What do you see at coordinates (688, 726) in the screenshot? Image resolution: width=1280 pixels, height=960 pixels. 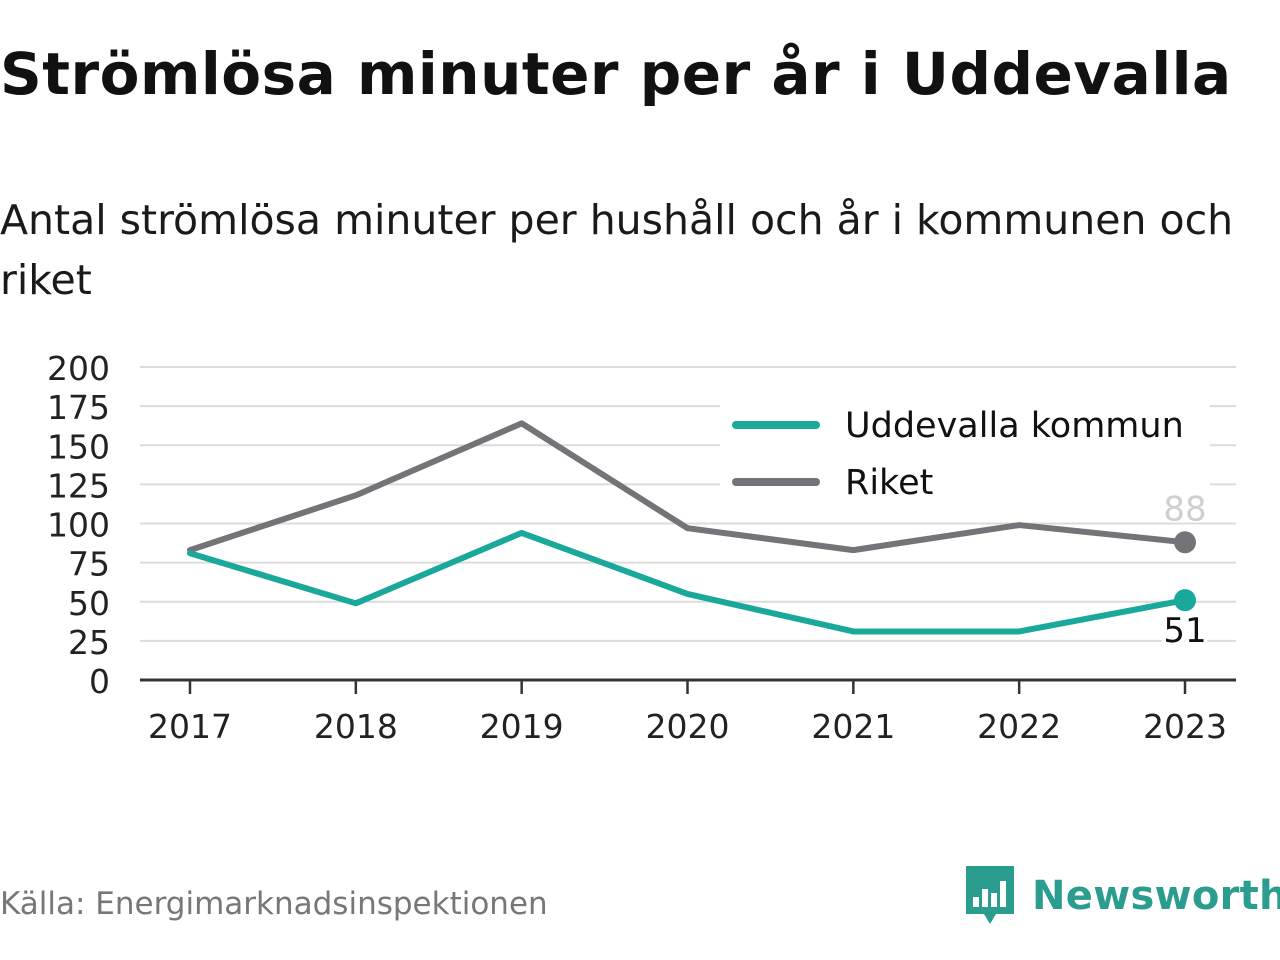 I see `x-tick-label: 2020` at bounding box center [688, 726].